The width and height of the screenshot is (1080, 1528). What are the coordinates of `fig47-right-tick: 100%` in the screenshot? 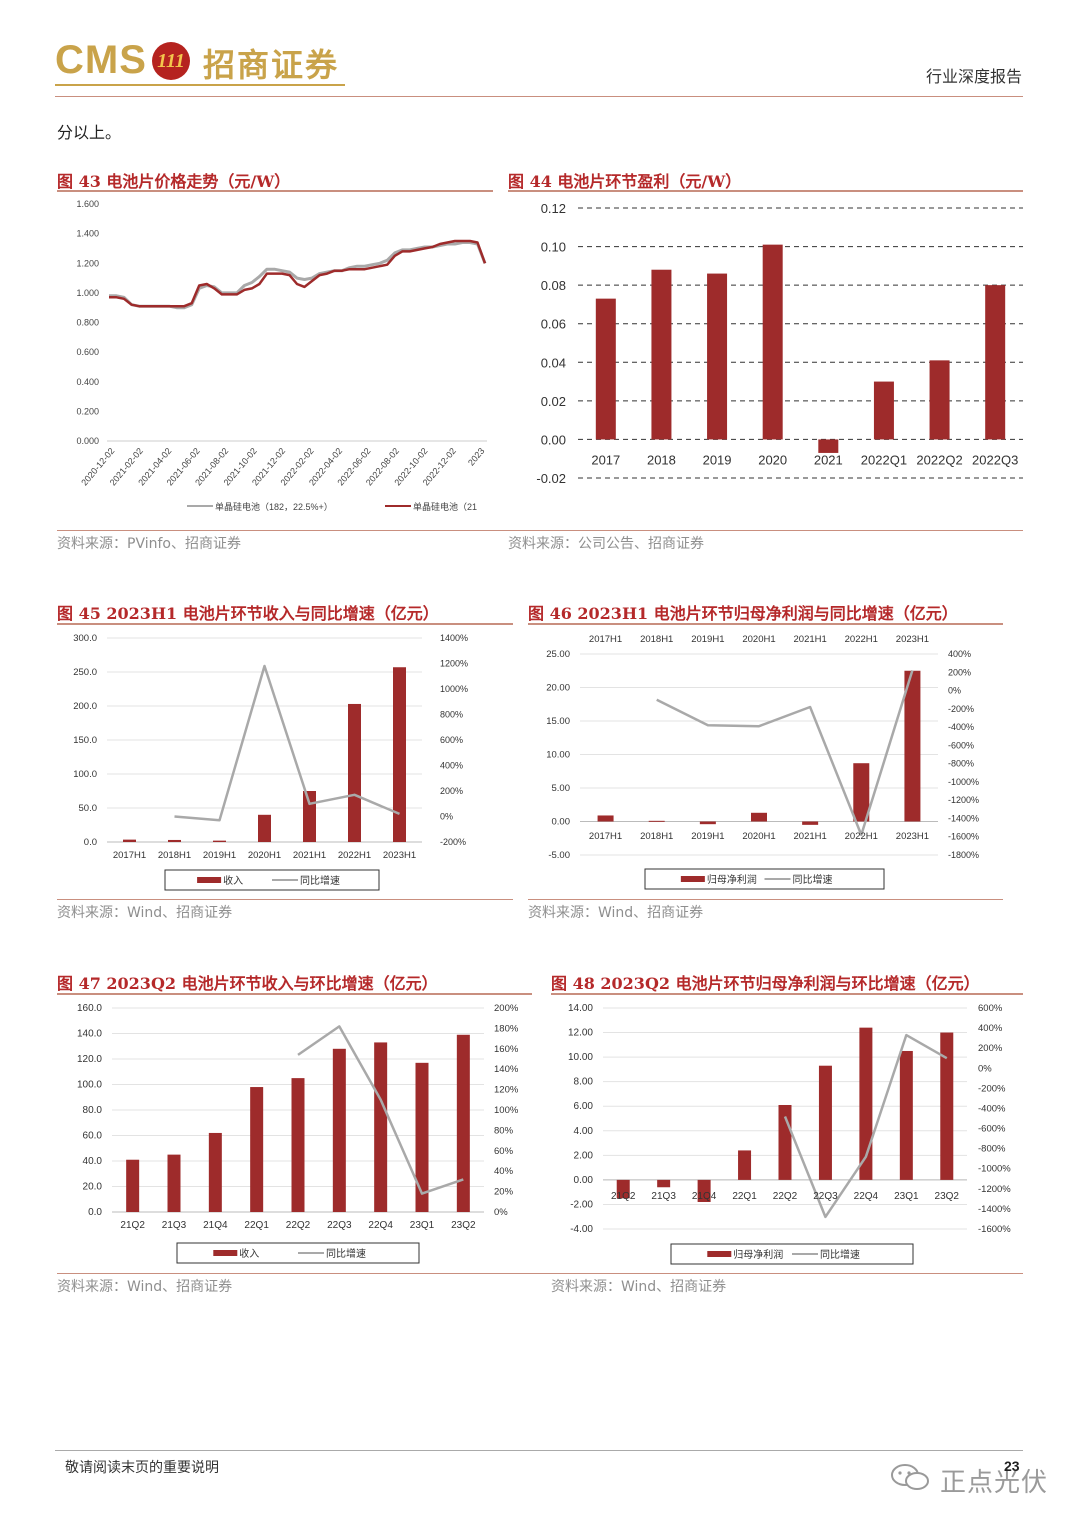 It's located at (506, 1110).